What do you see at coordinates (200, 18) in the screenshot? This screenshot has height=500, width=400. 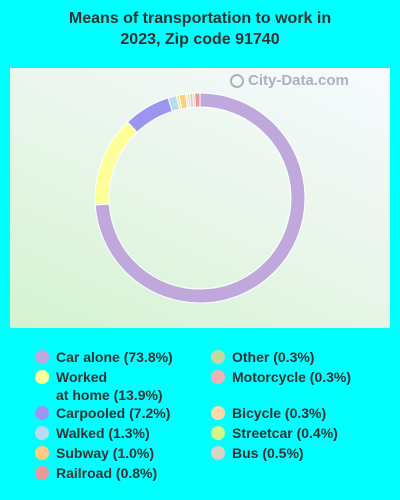 I see `chart-title-line-1: Means of transportation to work in` at bounding box center [200, 18].